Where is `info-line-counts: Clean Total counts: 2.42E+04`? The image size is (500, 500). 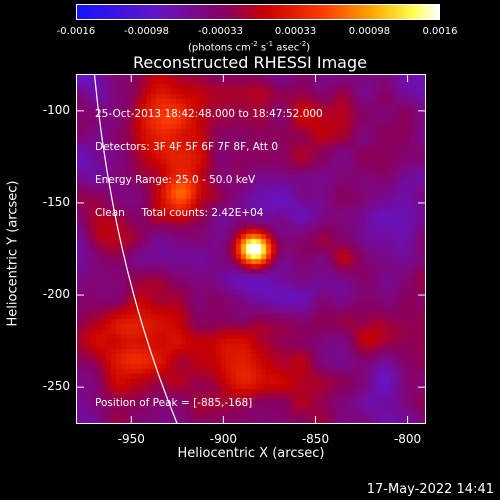 info-line-counts: Clean Total counts: 2.42E+04 is located at coordinates (179, 213).